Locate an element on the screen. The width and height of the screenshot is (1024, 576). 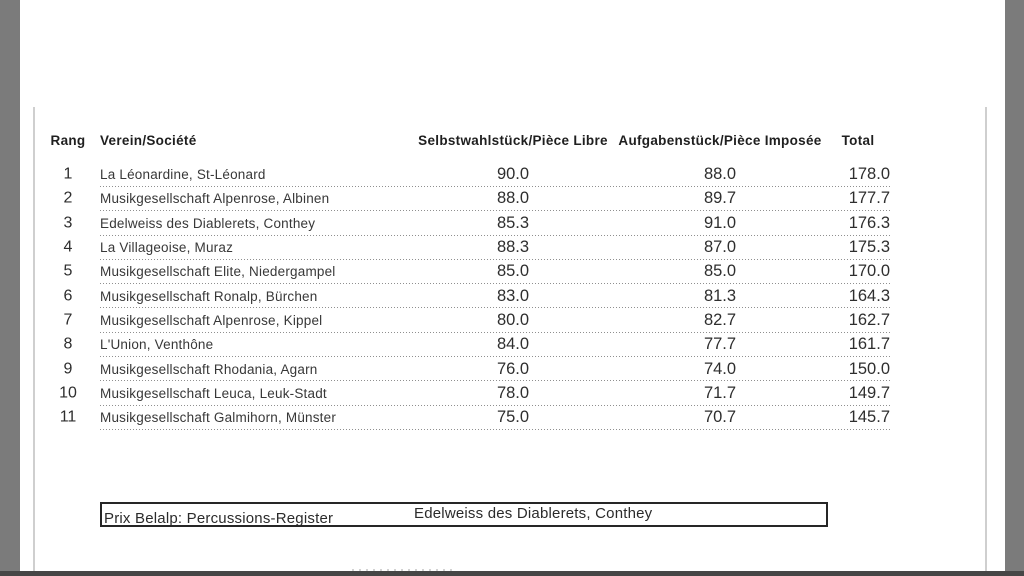
rank-cell: 10 is located at coordinates (68, 393).